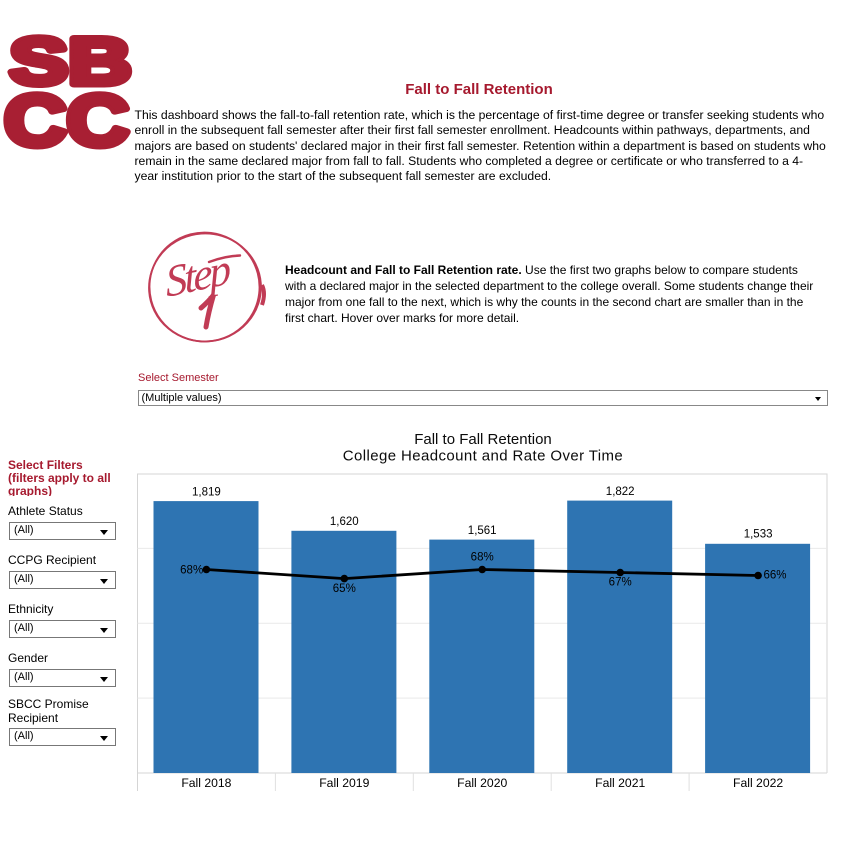 The image size is (842, 842). I want to click on svg-text: 1,819, so click(206, 493).